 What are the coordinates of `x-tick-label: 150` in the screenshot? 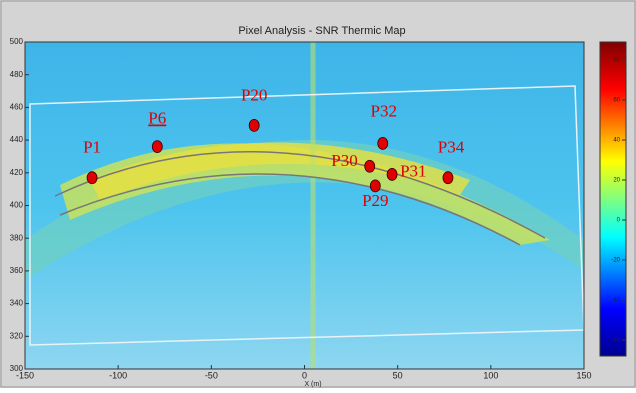 It's located at (583, 375).